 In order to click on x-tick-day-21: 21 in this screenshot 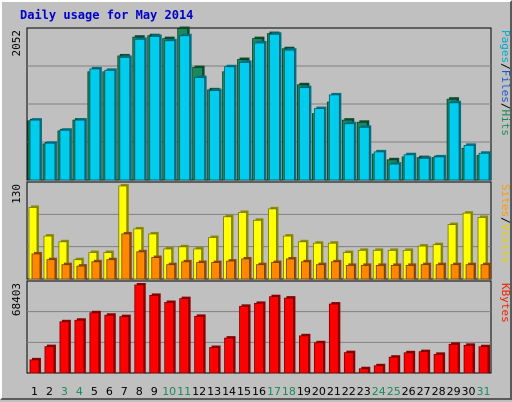, I will do `click(334, 391)`.